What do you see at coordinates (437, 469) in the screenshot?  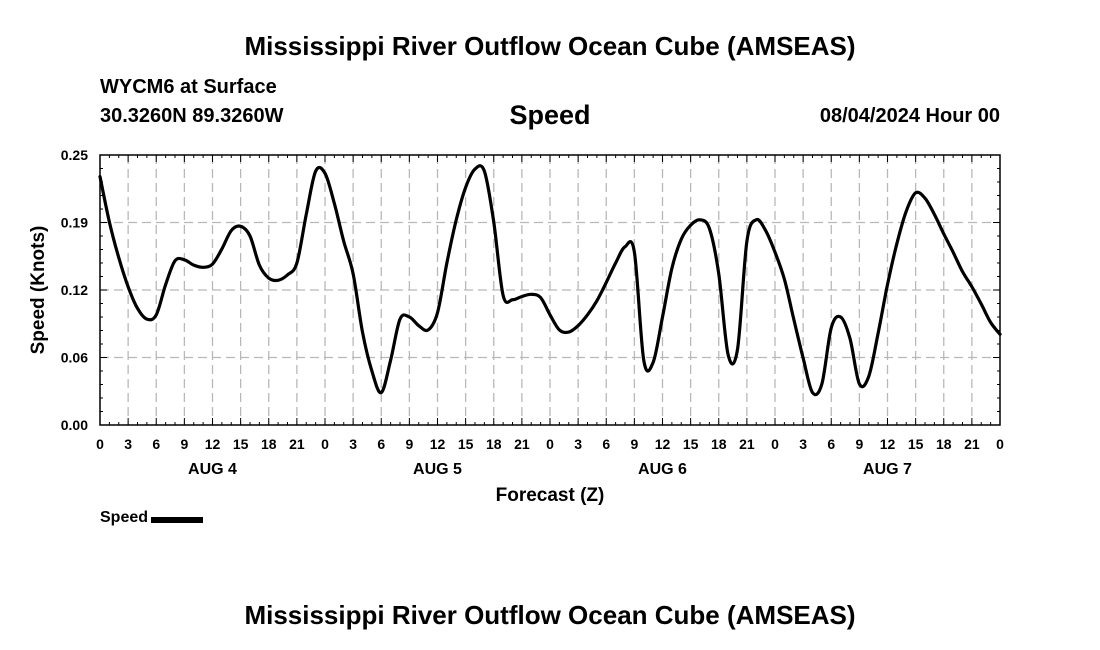 I see `day-label: AUG 5` at bounding box center [437, 469].